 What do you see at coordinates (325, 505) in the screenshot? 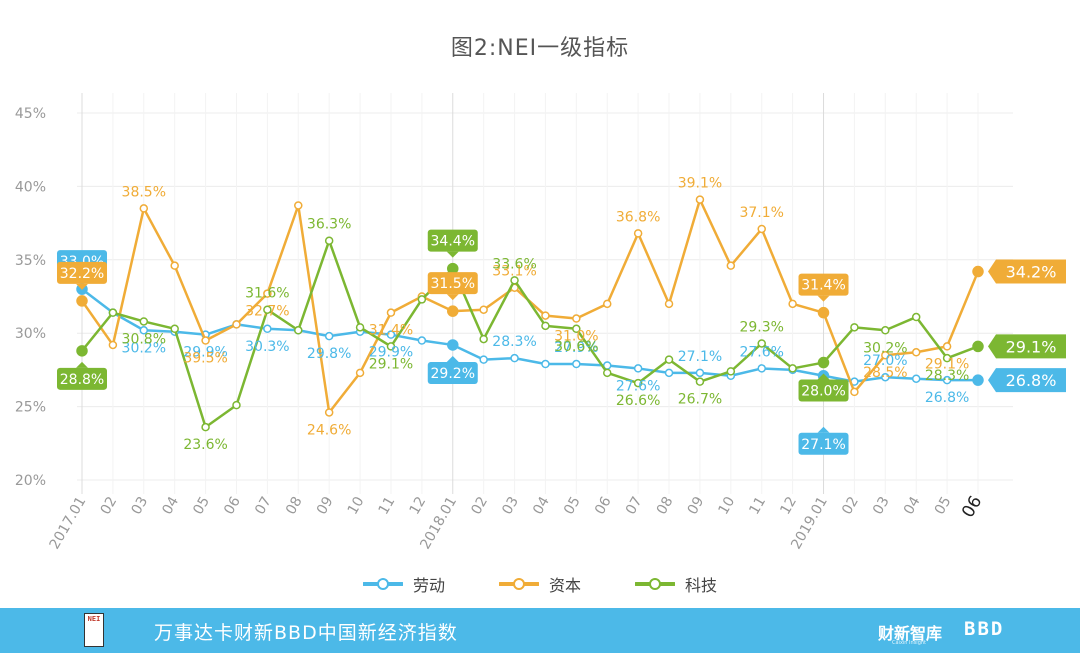
I see `x-tick-label: 09` at bounding box center [325, 505].